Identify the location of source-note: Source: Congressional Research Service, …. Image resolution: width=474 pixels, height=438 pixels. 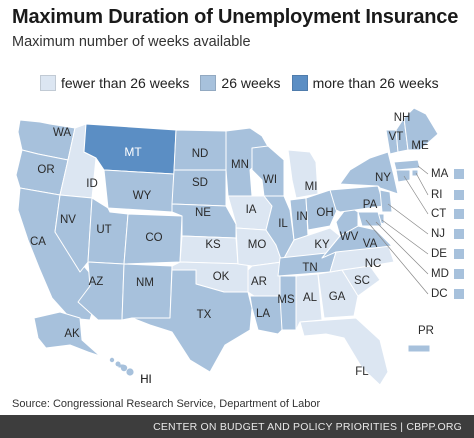
(166, 404).